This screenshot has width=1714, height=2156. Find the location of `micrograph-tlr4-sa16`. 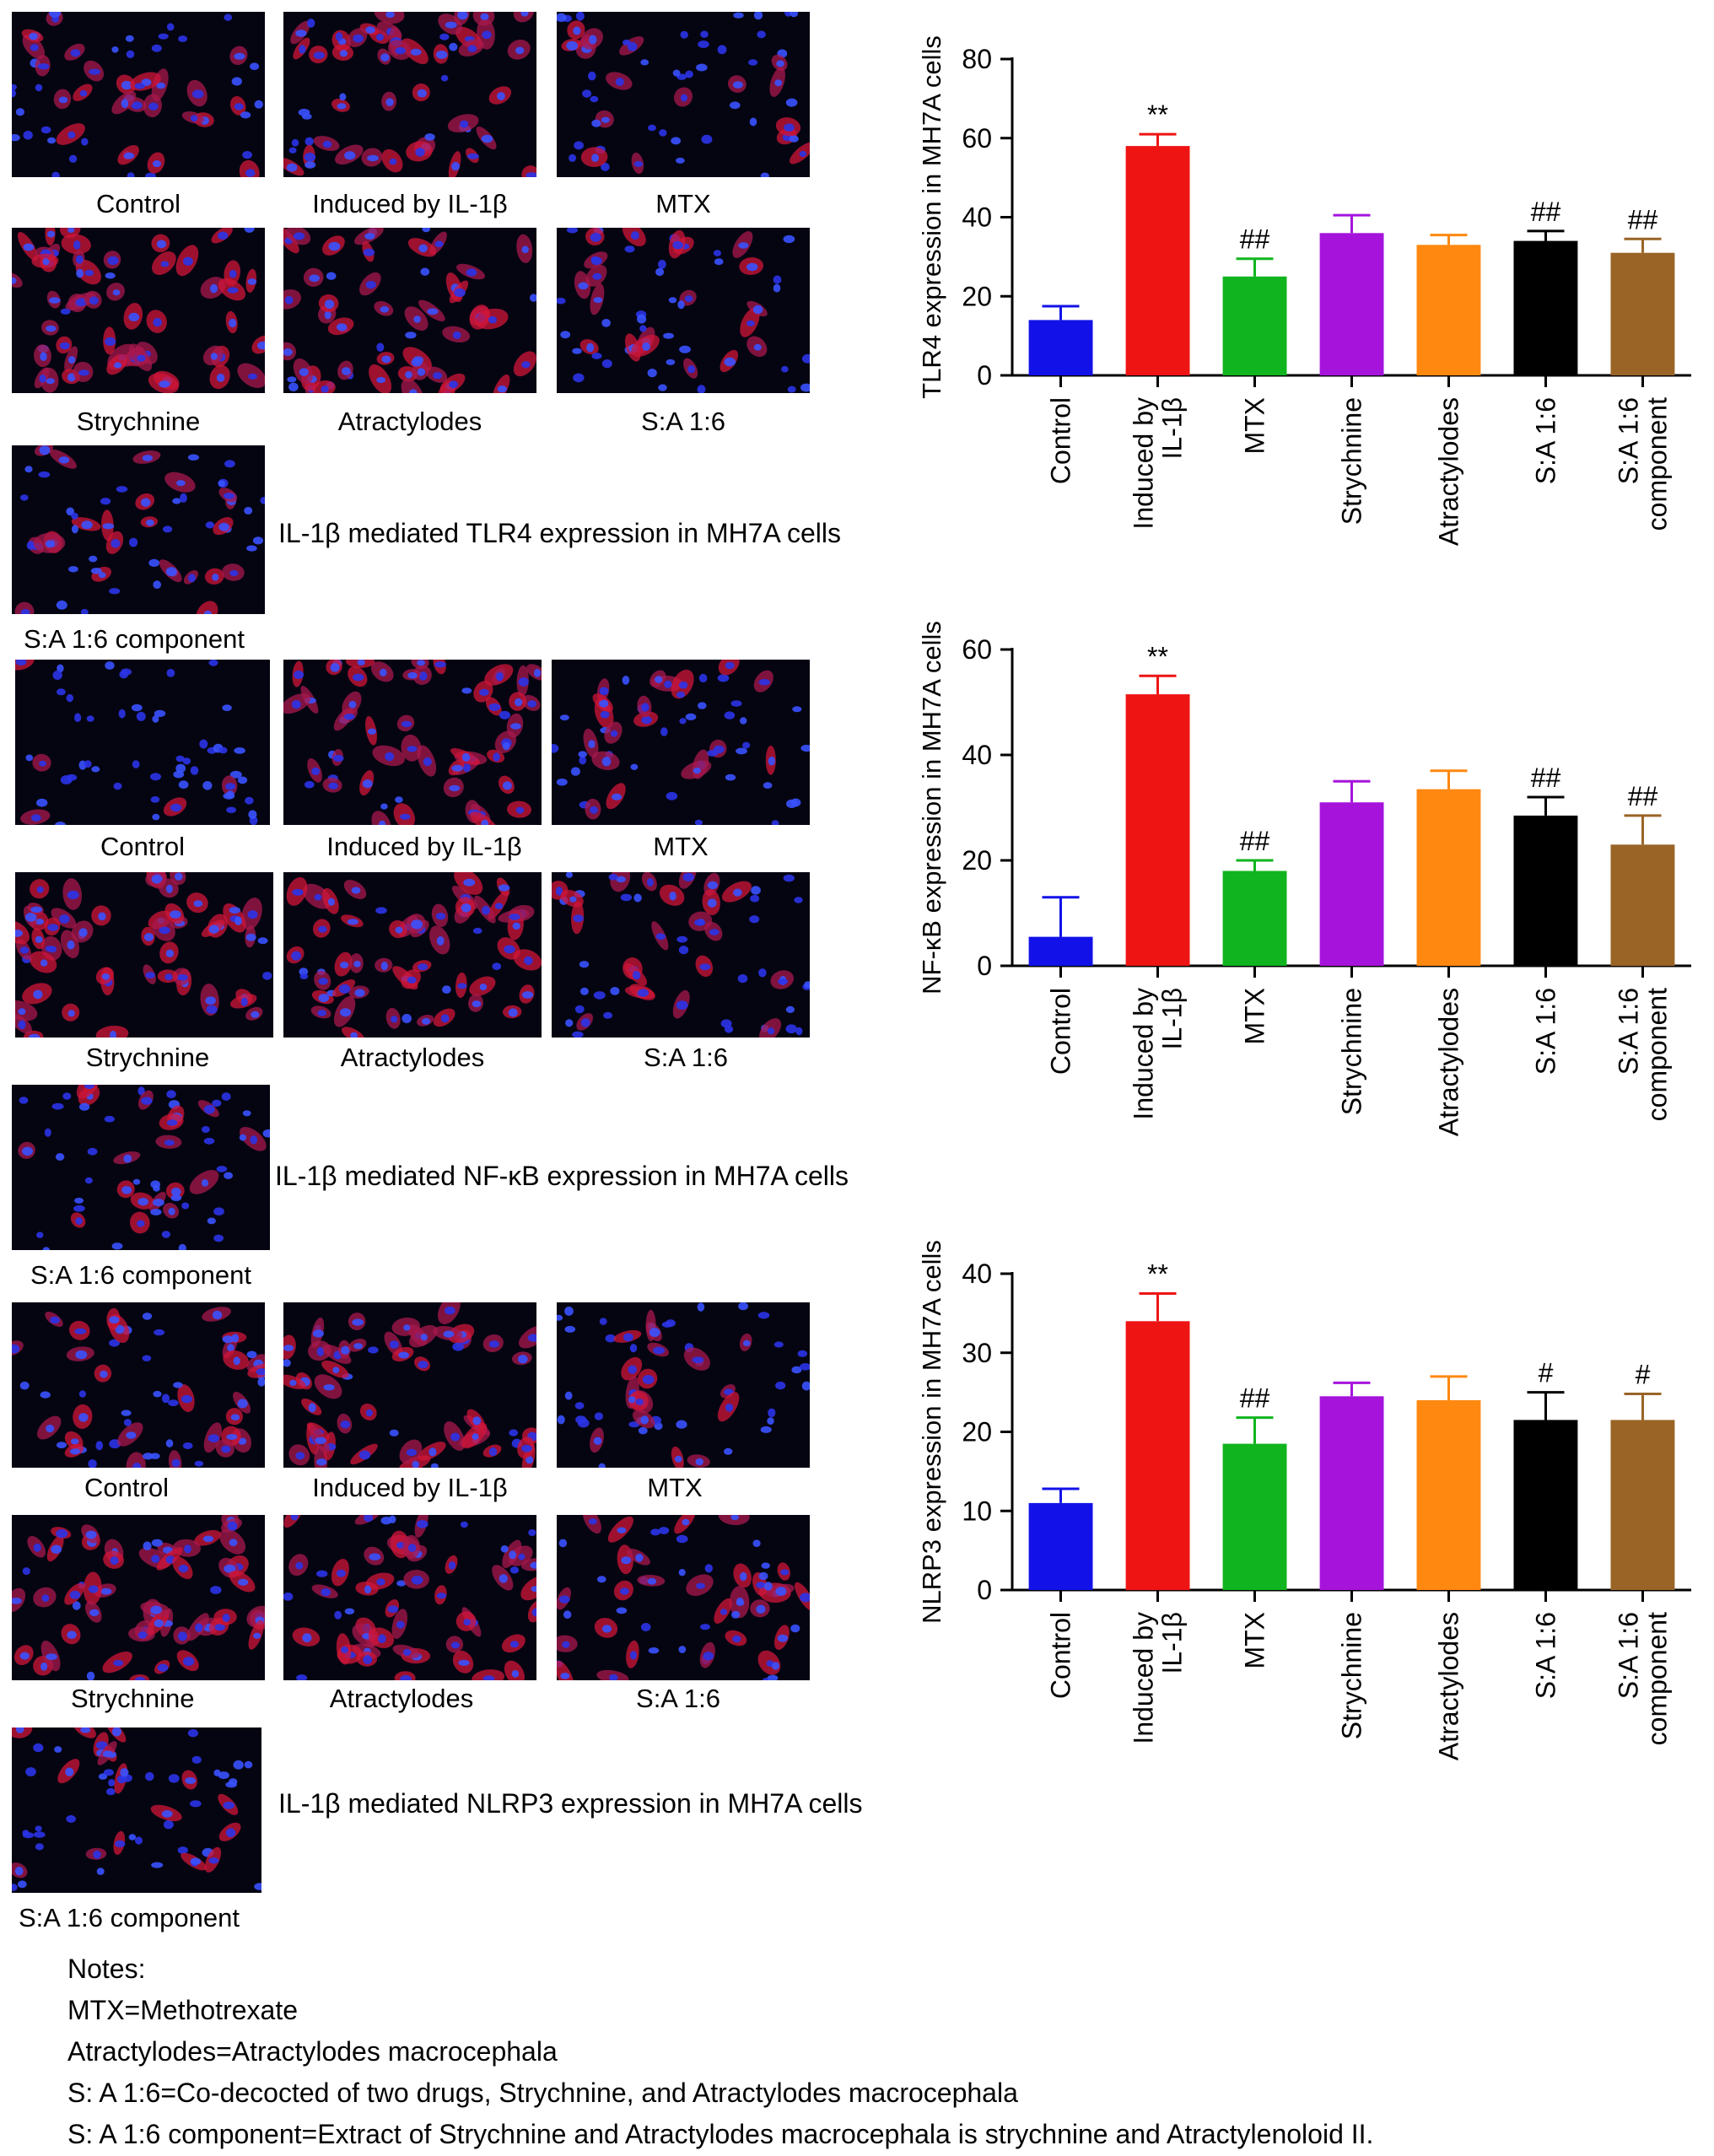

micrograph-tlr4-sa16 is located at coordinates (683, 310).